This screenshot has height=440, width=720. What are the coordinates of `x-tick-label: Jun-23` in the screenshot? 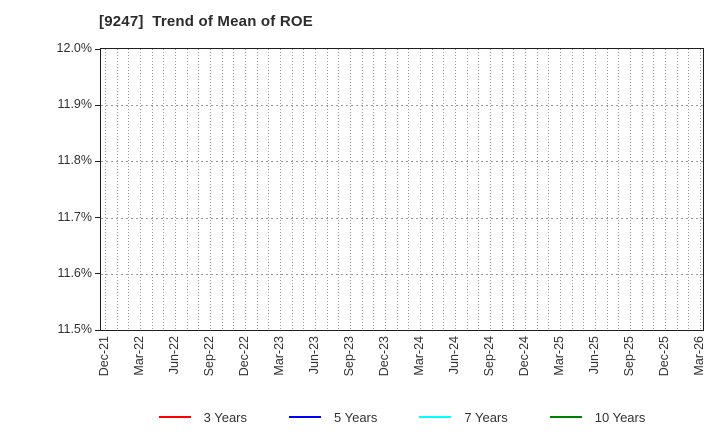 It's located at (314, 355).